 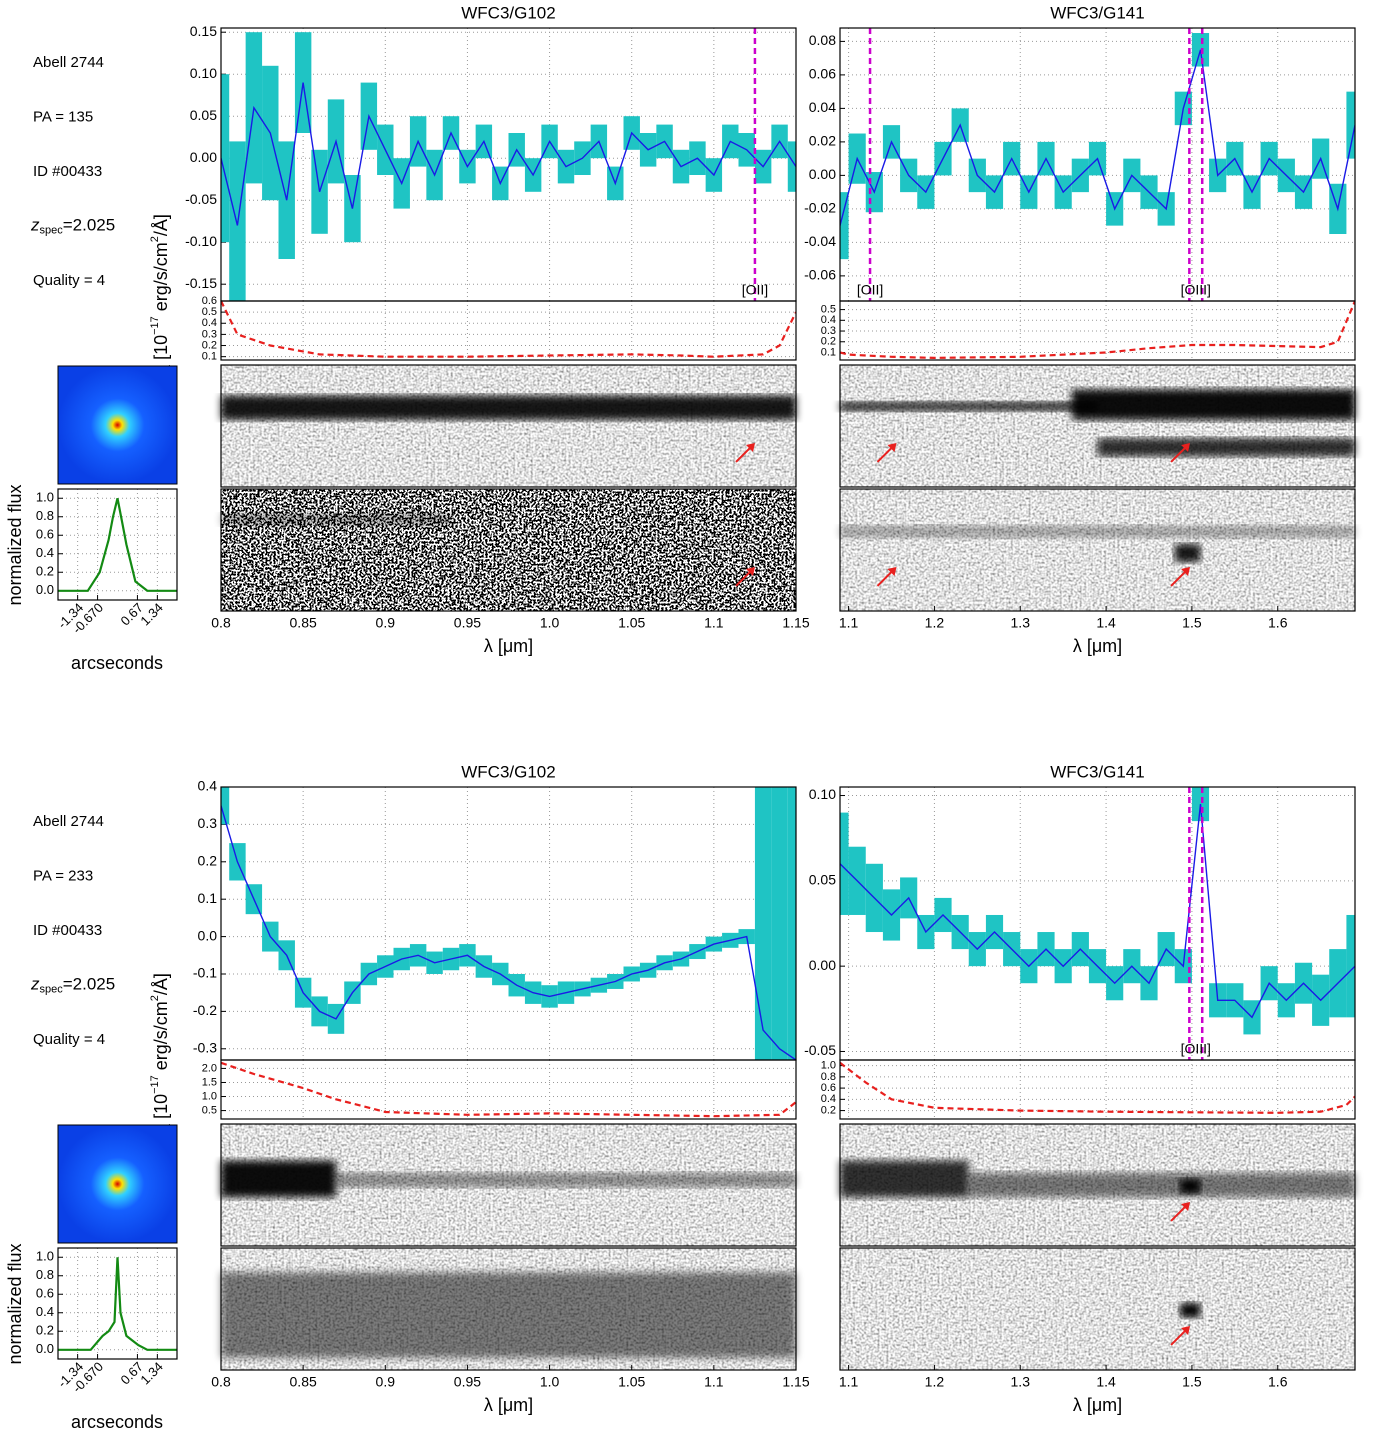 What do you see at coordinates (828, 331) in the screenshot?
I see `y-tick-label: 0.3` at bounding box center [828, 331].